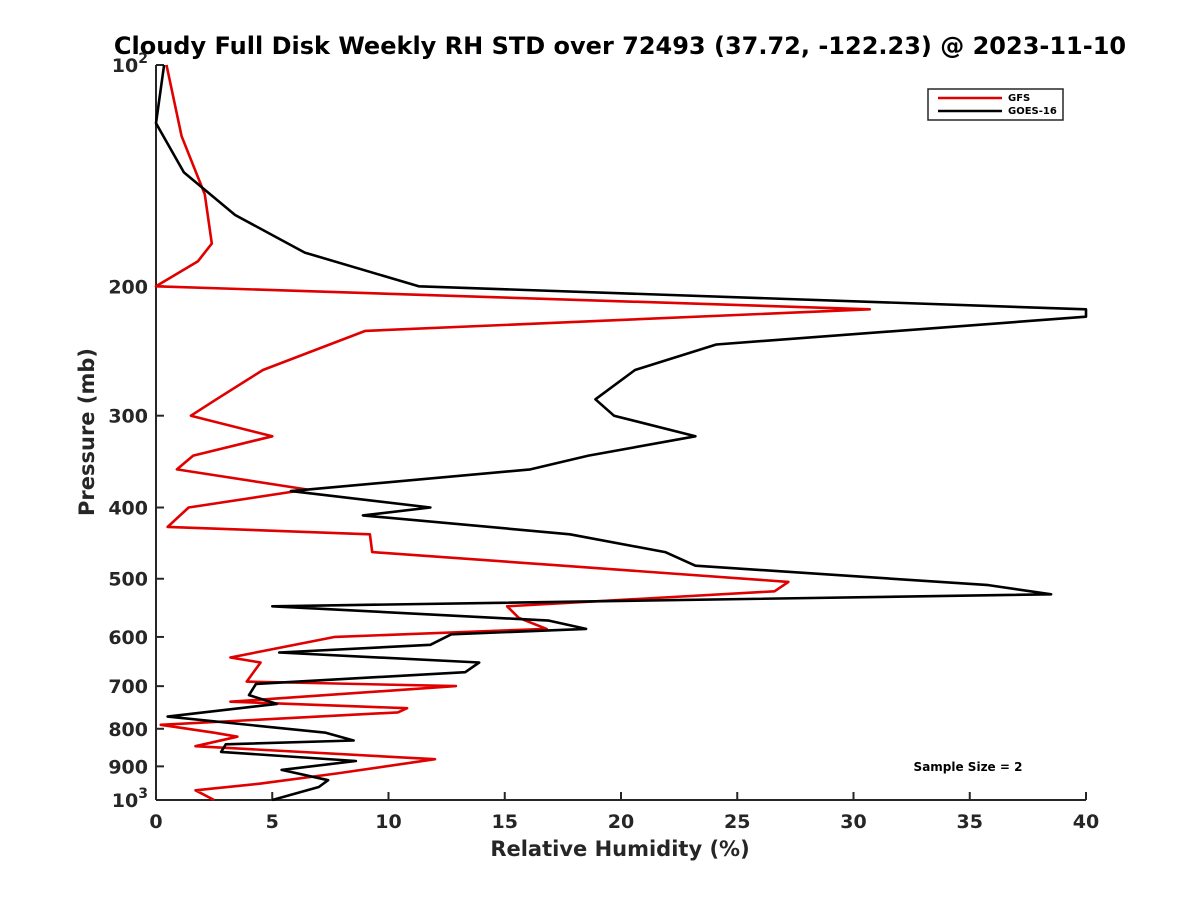 The width and height of the screenshot is (1200, 900). I want to click on legend-box, so click(995, 104).